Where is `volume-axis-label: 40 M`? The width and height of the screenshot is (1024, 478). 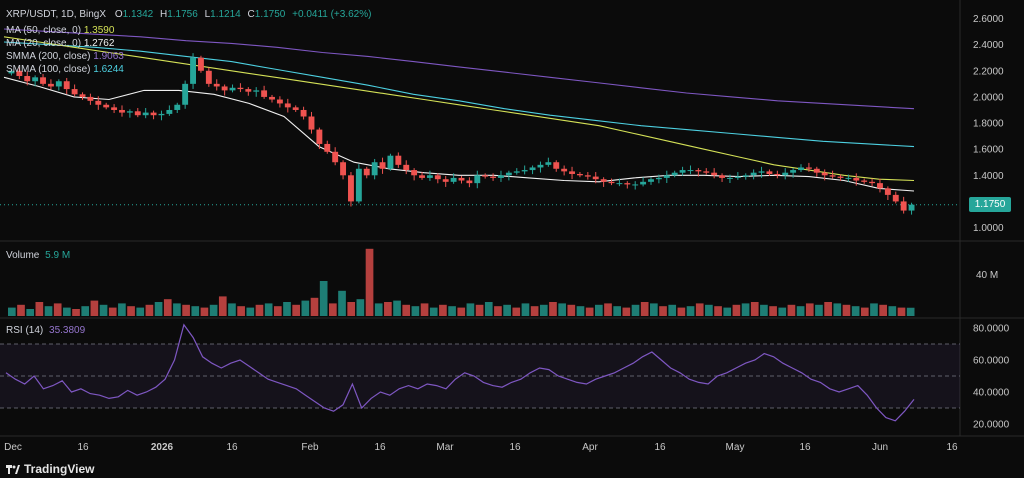
volume-axis-label: 40 M is located at coordinates (987, 275).